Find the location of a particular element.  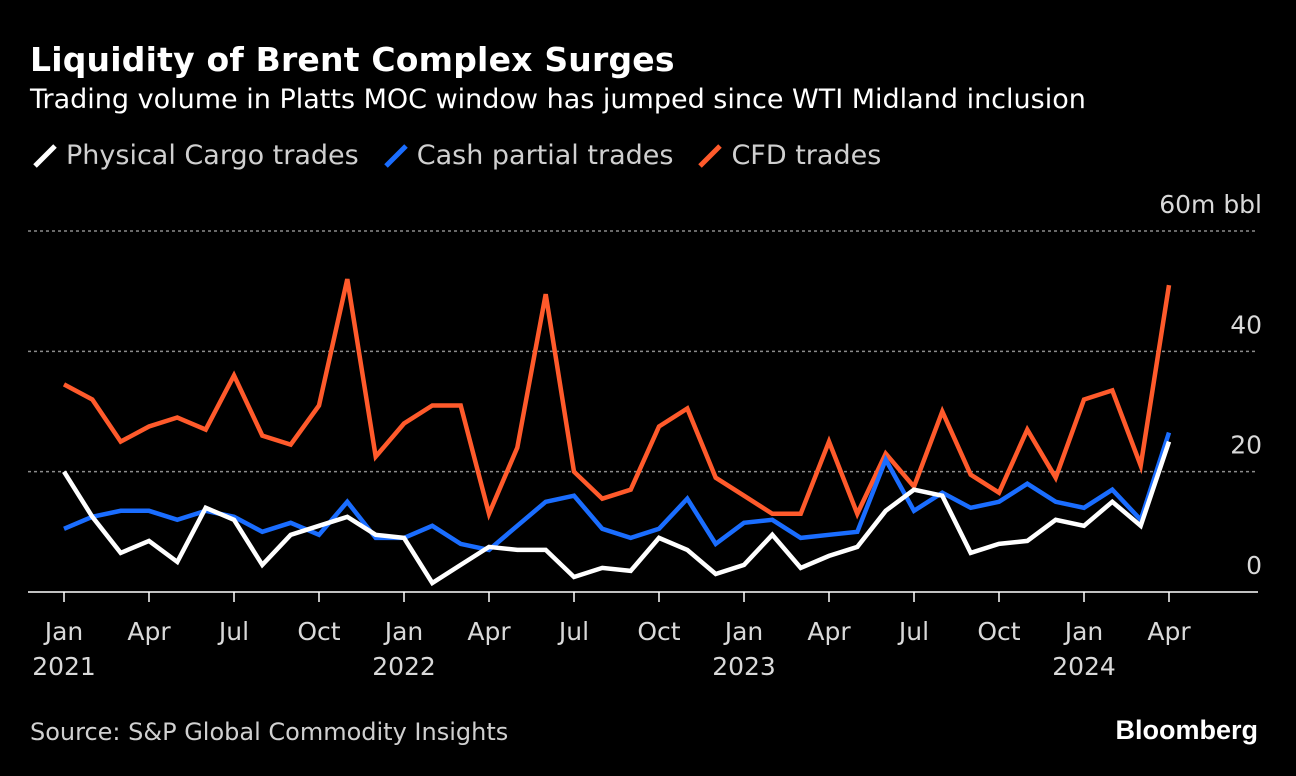

x-tick-year-label: 2023 is located at coordinates (744, 666).